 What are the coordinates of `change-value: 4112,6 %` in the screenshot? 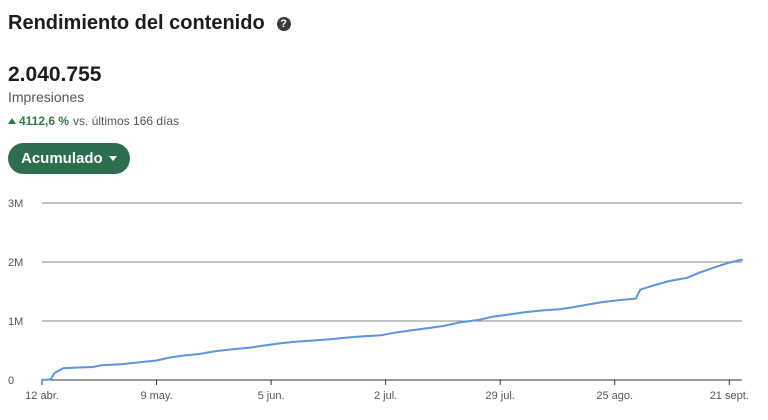 It's located at (44, 121).